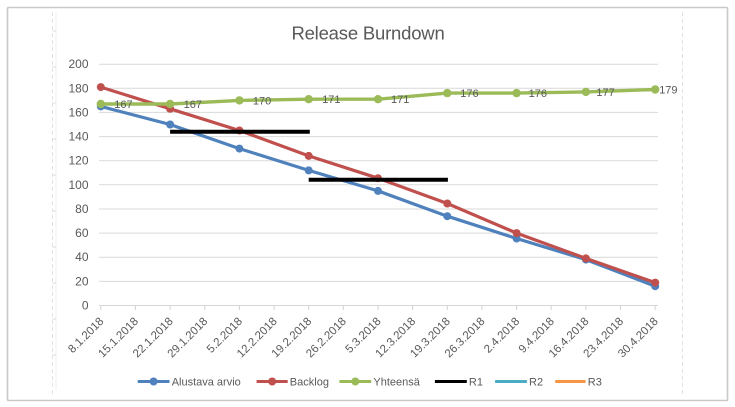 The height and width of the screenshot is (407, 735). I want to click on svg-text: Release Burndown, so click(367, 33).